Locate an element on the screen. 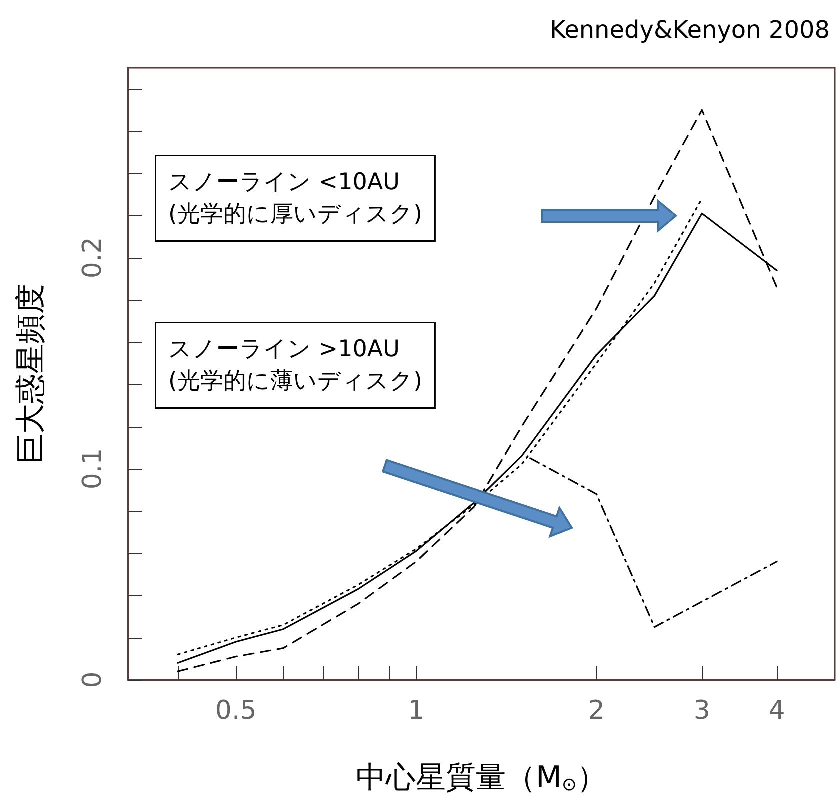  x-axis-title: 中心星質量（M⊙） is located at coordinates (481, 778).